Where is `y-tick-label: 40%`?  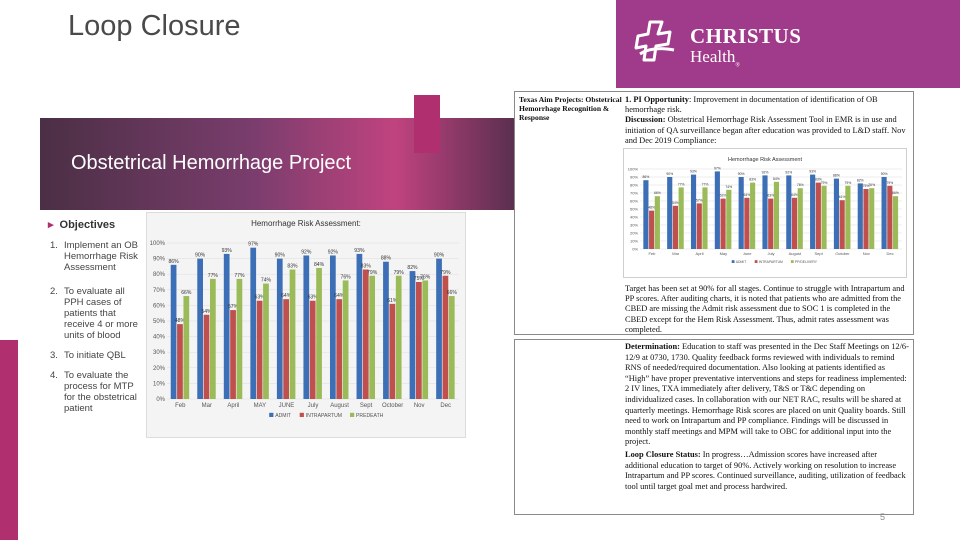 y-tick-label: 40% is located at coordinates (159, 338).